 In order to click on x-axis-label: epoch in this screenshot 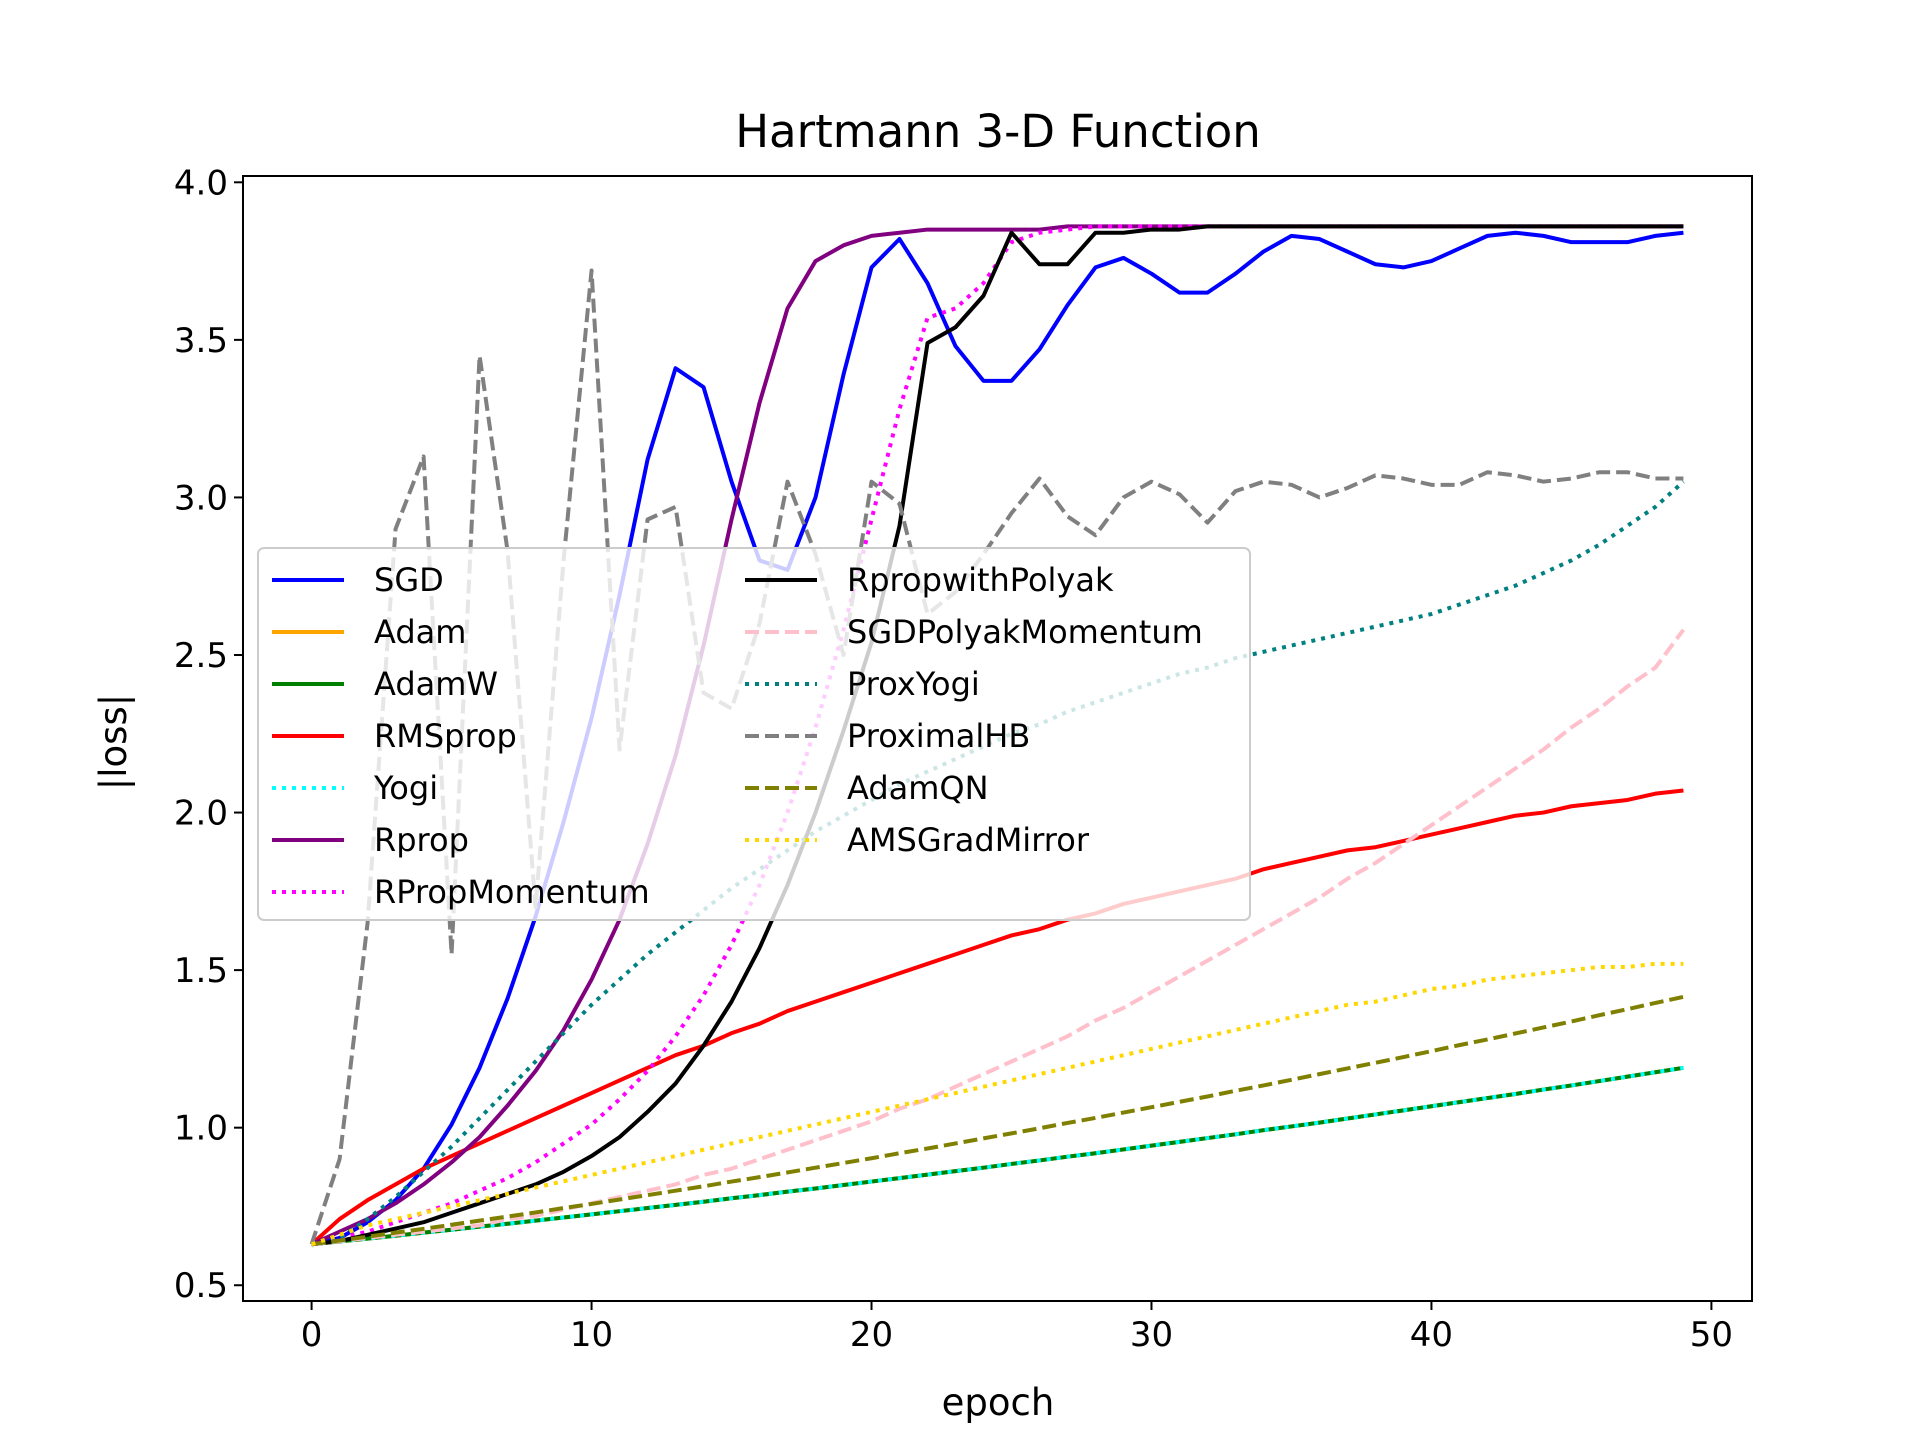, I will do `click(998, 1402)`.